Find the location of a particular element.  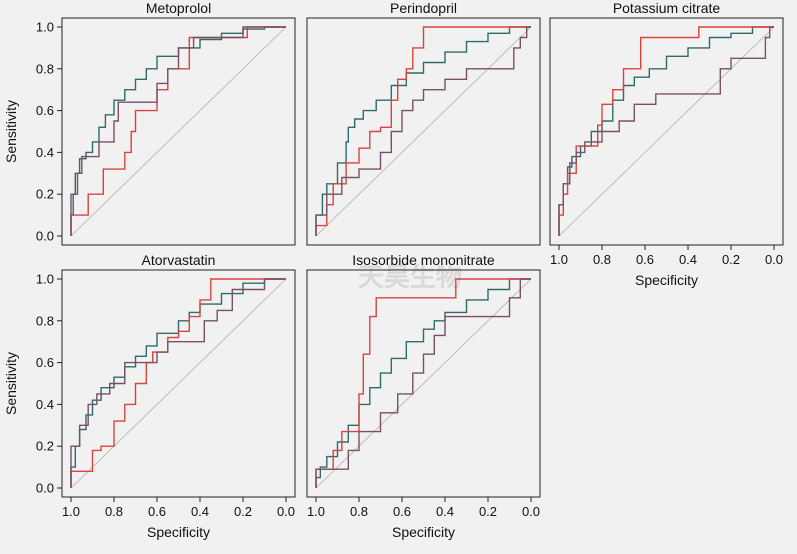

panel-perindopril: Perindopril is located at coordinates (423, 123).